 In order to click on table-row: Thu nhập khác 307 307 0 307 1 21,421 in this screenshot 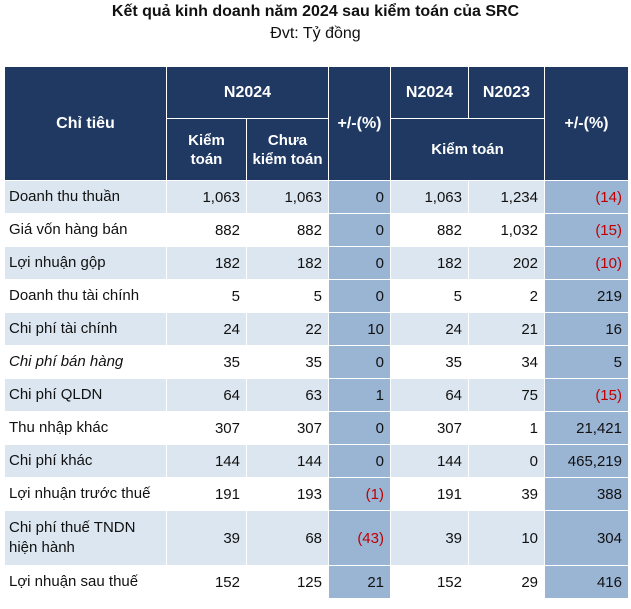, I will do `click(316, 428)`.